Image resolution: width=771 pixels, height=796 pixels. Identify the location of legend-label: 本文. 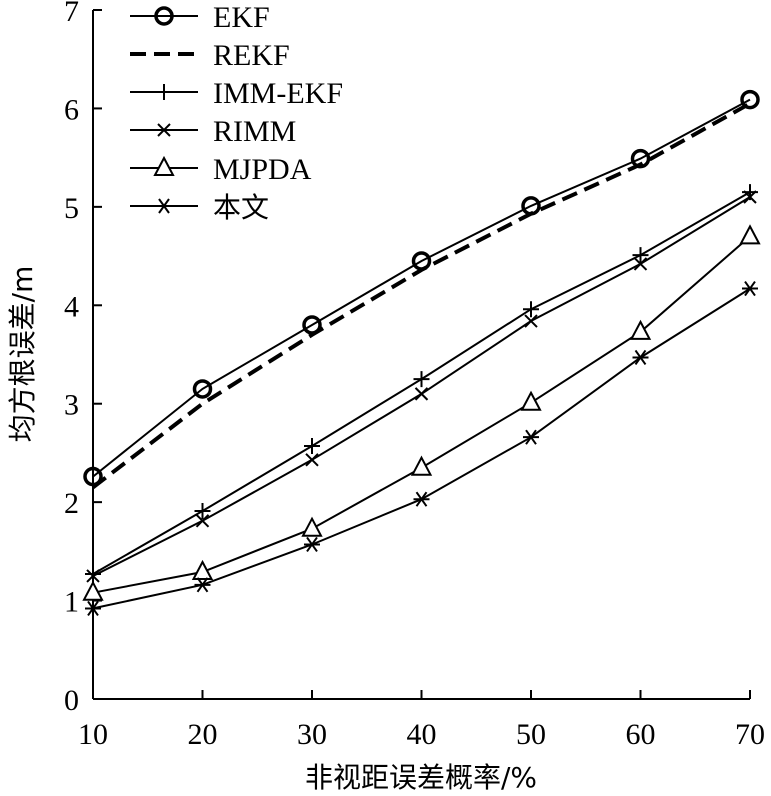
(241, 207).